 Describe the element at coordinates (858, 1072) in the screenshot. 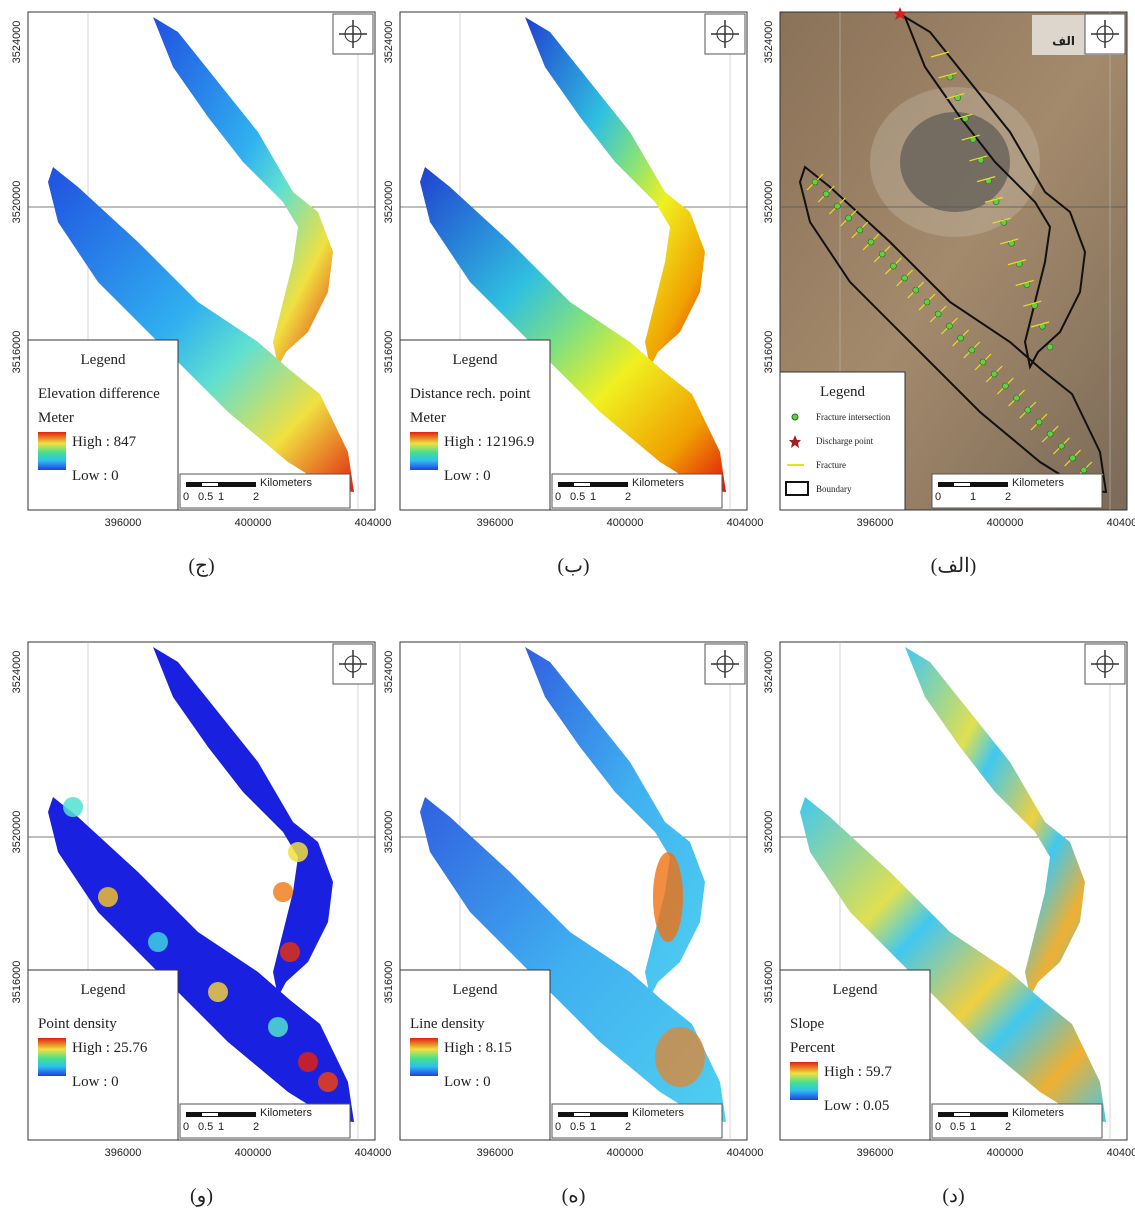

I see `legend-high: High : 59.7` at that location.